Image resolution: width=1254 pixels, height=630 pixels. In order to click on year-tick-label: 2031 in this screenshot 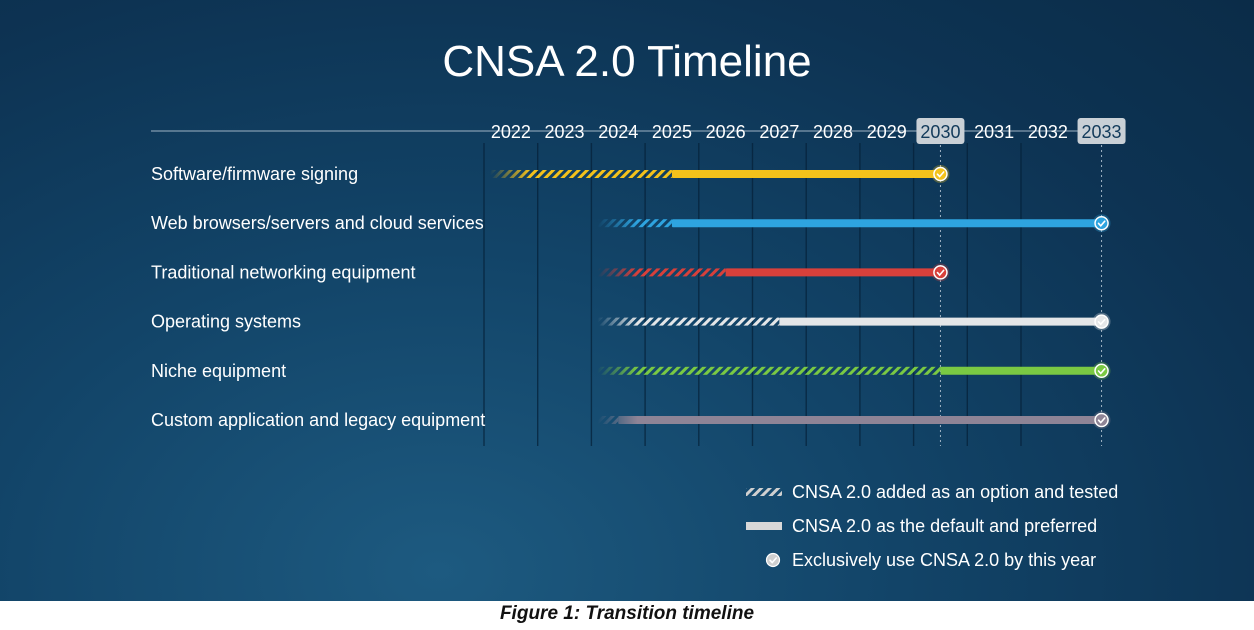, I will do `click(994, 132)`.